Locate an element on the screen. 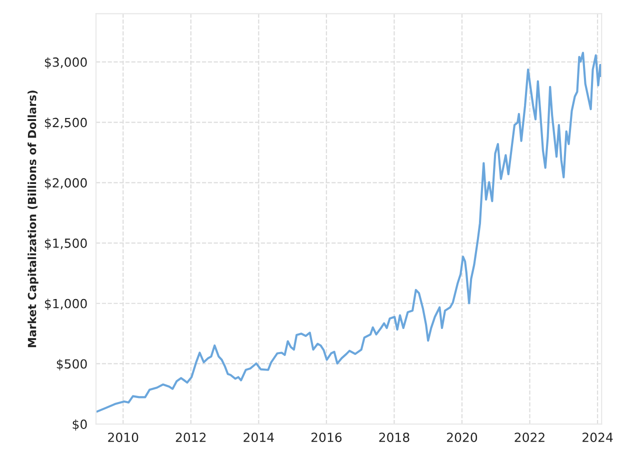 The width and height of the screenshot is (640, 456). y-tick-label: $2,000 is located at coordinates (65, 184).